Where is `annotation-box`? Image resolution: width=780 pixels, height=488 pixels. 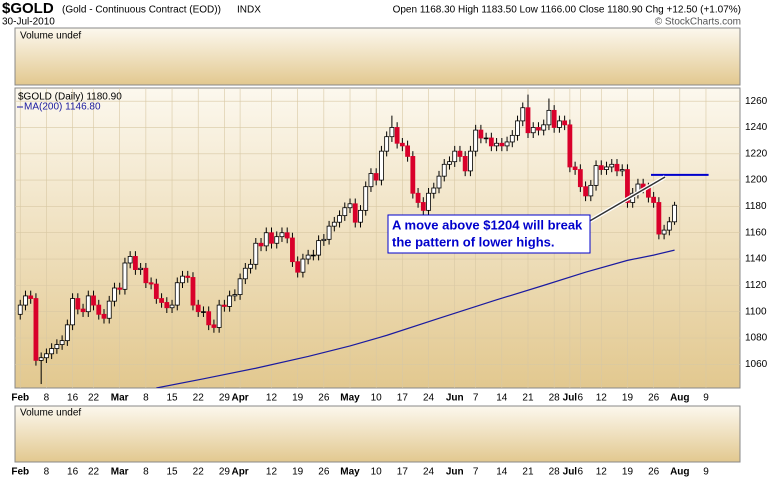 annotation-box is located at coordinates (489, 234).